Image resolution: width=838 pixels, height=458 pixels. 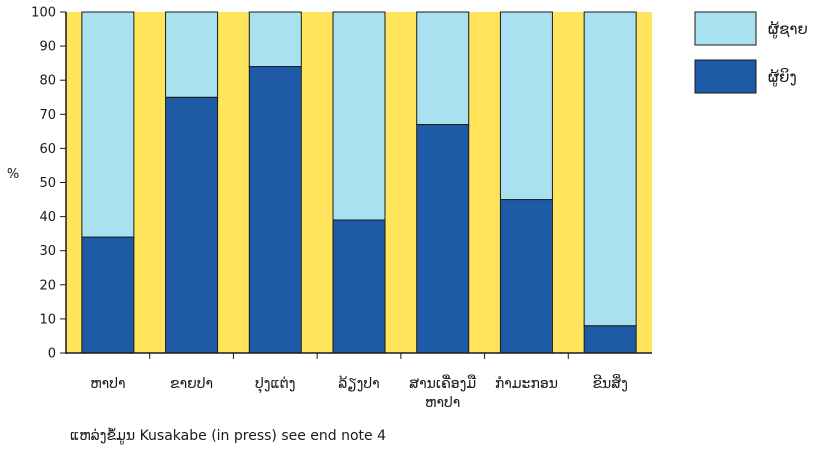 I want to click on y-tick-label-0: 0, so click(x=52, y=354).